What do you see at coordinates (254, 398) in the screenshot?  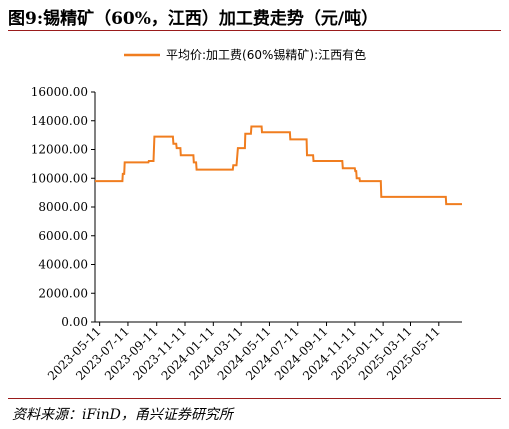 I see `source-rule` at bounding box center [254, 398].